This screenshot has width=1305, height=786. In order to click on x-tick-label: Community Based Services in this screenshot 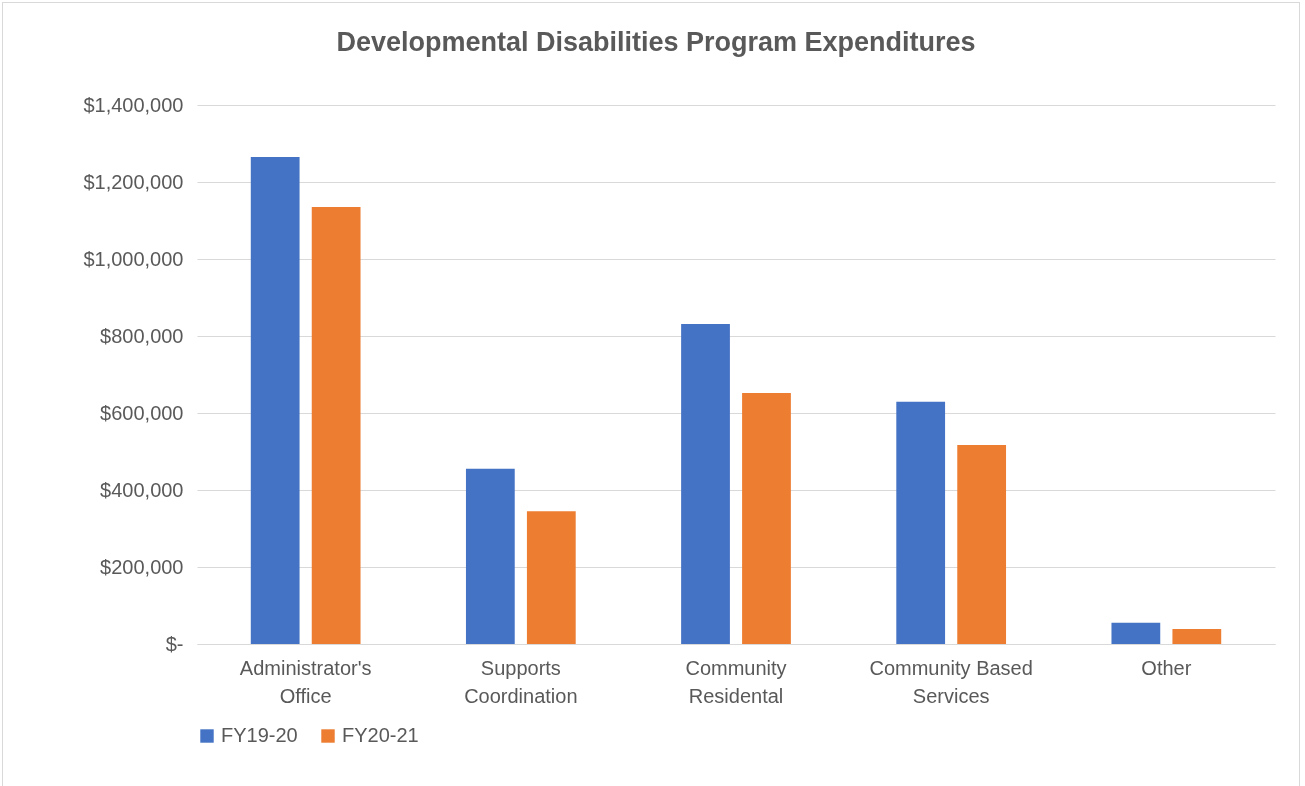, I will do `click(951, 681)`.